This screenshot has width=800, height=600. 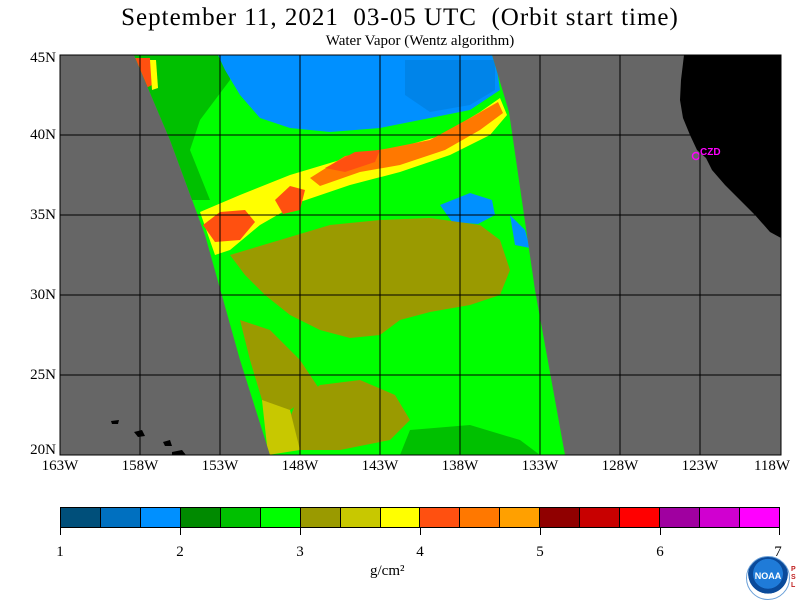 I want to click on mid-orange-blob, so click(x=290, y=200).